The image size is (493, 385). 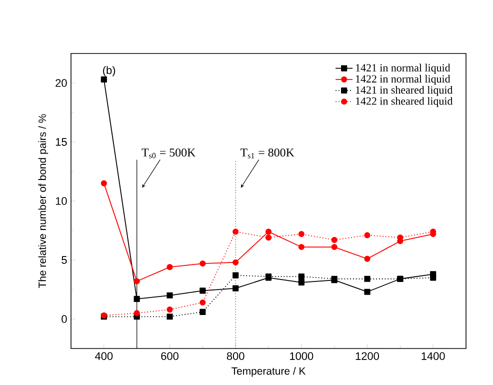 What do you see at coordinates (64, 319) in the screenshot?
I see `y-tick-label: 0` at bounding box center [64, 319].